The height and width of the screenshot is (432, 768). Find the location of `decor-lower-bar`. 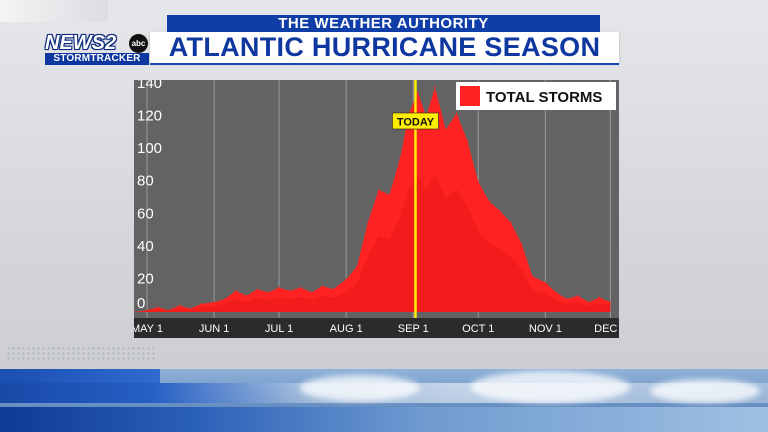

decor-lower-bar is located at coordinates (384, 419).